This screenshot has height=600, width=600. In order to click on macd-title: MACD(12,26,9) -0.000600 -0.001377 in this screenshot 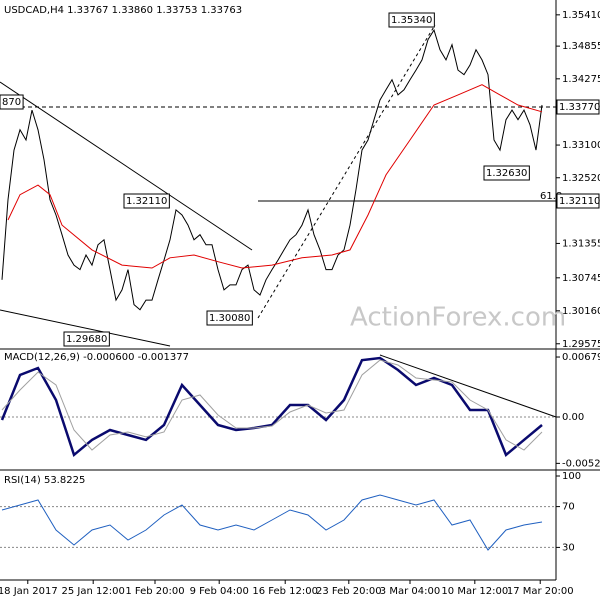, I will do `click(96, 357)`.